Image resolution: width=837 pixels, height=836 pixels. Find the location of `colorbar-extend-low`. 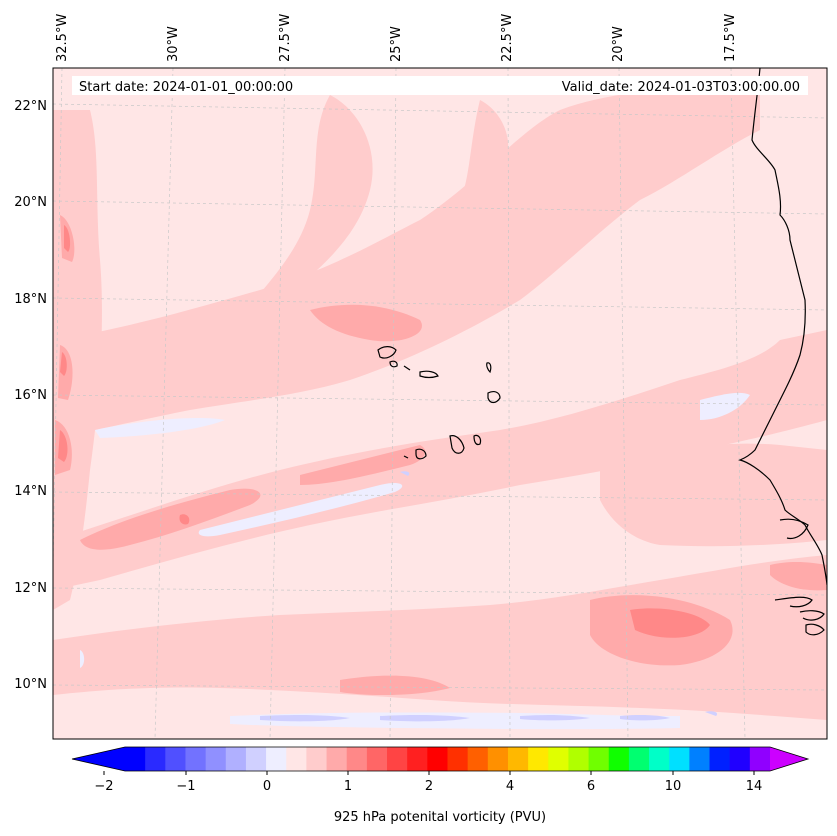

colorbar-extend-low is located at coordinates (98, 759).